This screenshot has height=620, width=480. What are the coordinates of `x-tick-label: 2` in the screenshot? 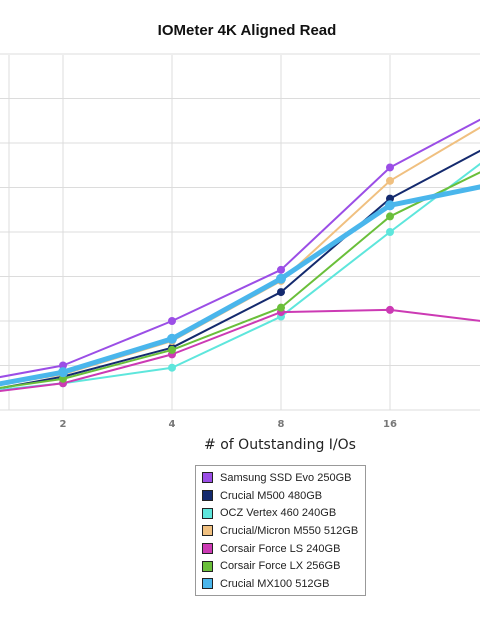 It's located at (63, 424).